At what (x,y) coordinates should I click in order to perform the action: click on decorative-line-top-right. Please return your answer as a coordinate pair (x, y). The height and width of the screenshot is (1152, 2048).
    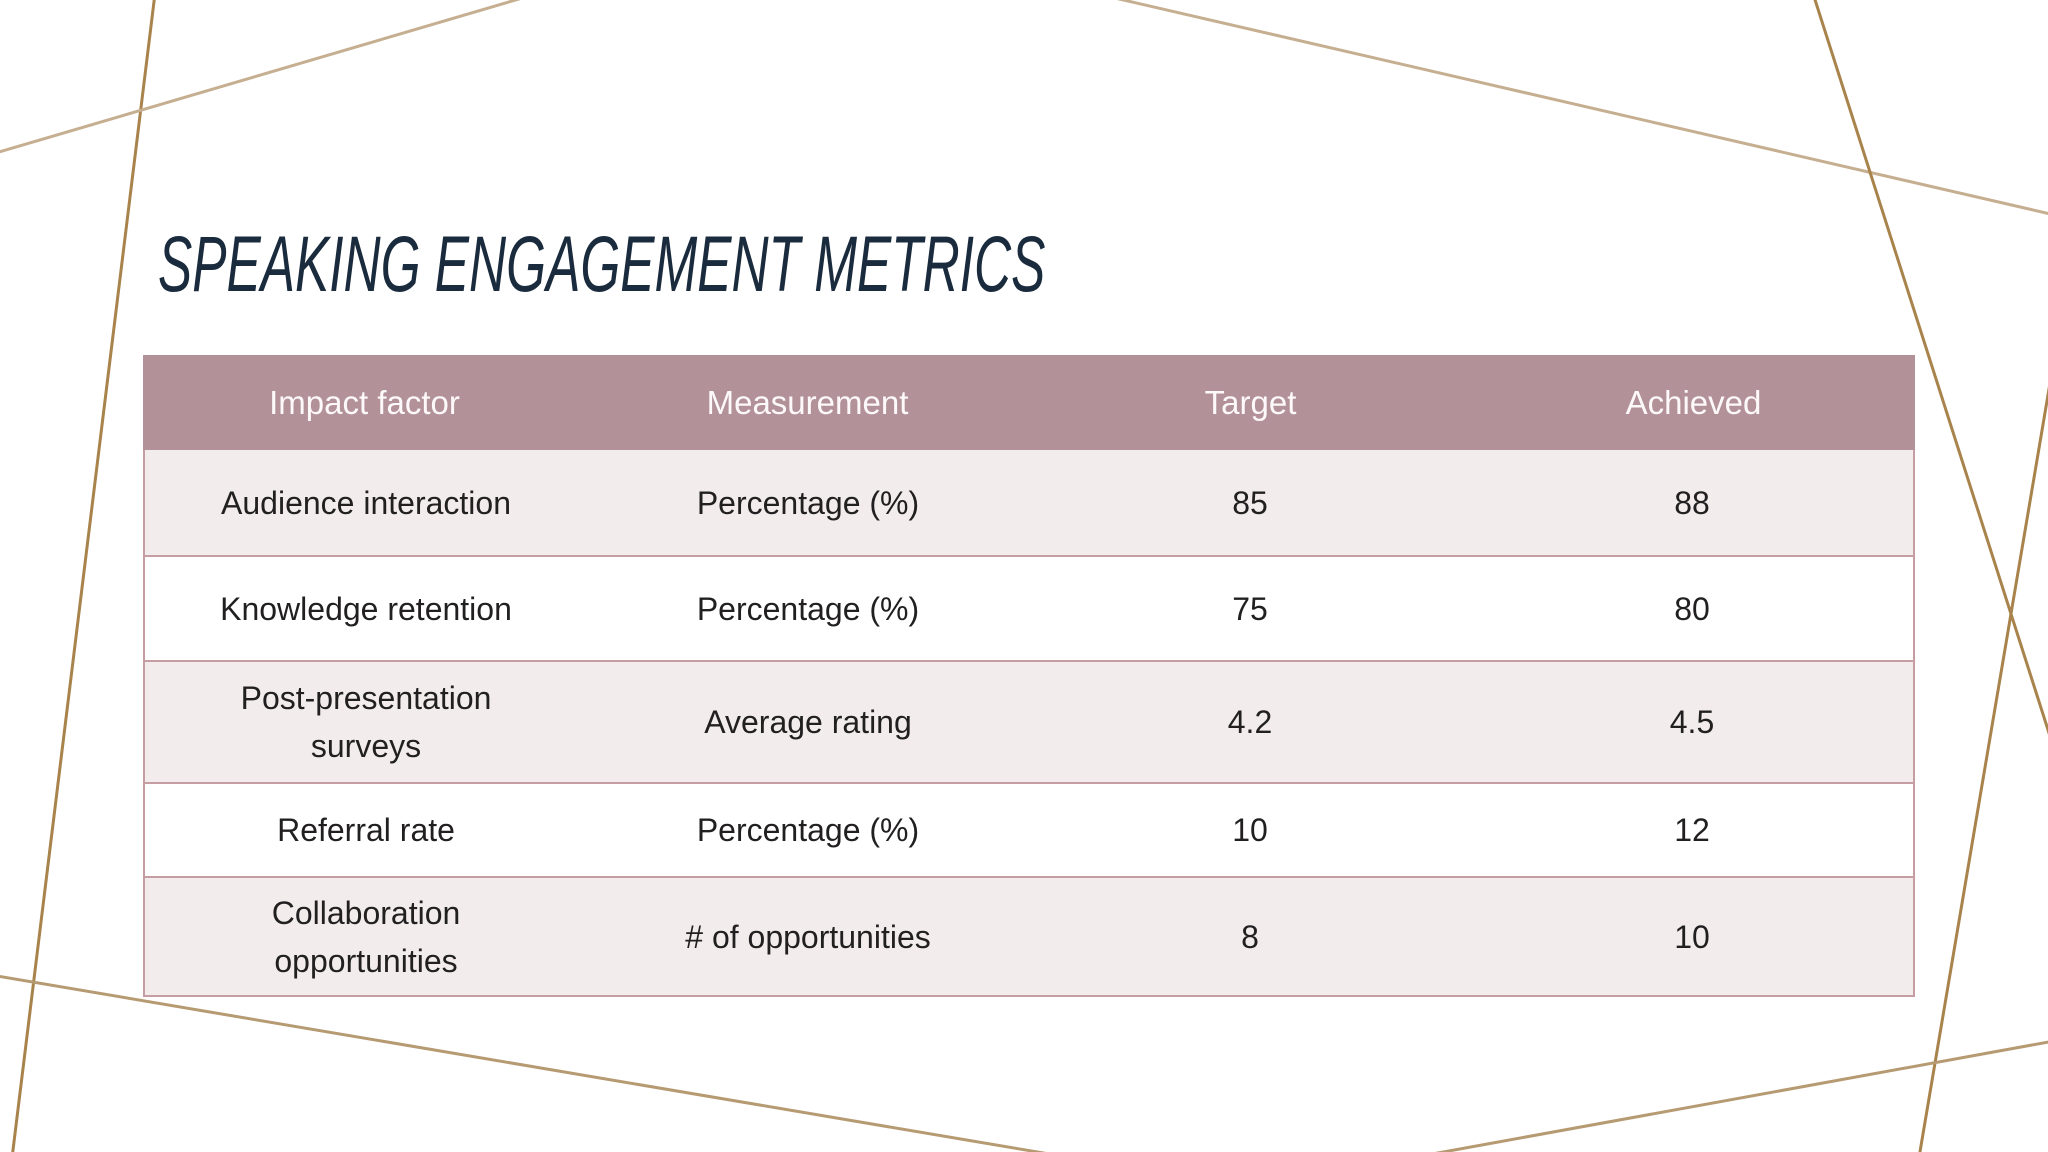
    Looking at the image, I should click on (1575, 108).